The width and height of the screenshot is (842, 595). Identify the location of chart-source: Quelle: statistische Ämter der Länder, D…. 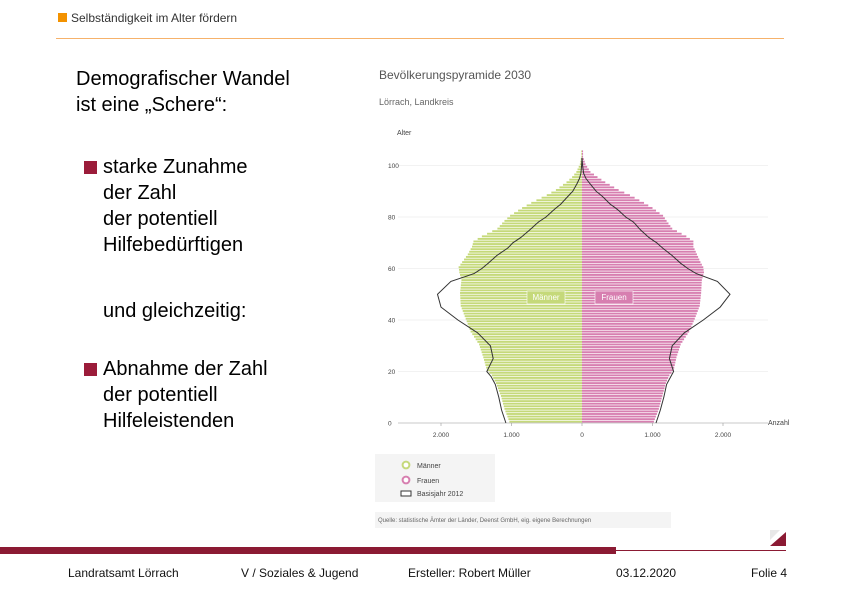
(484, 520).